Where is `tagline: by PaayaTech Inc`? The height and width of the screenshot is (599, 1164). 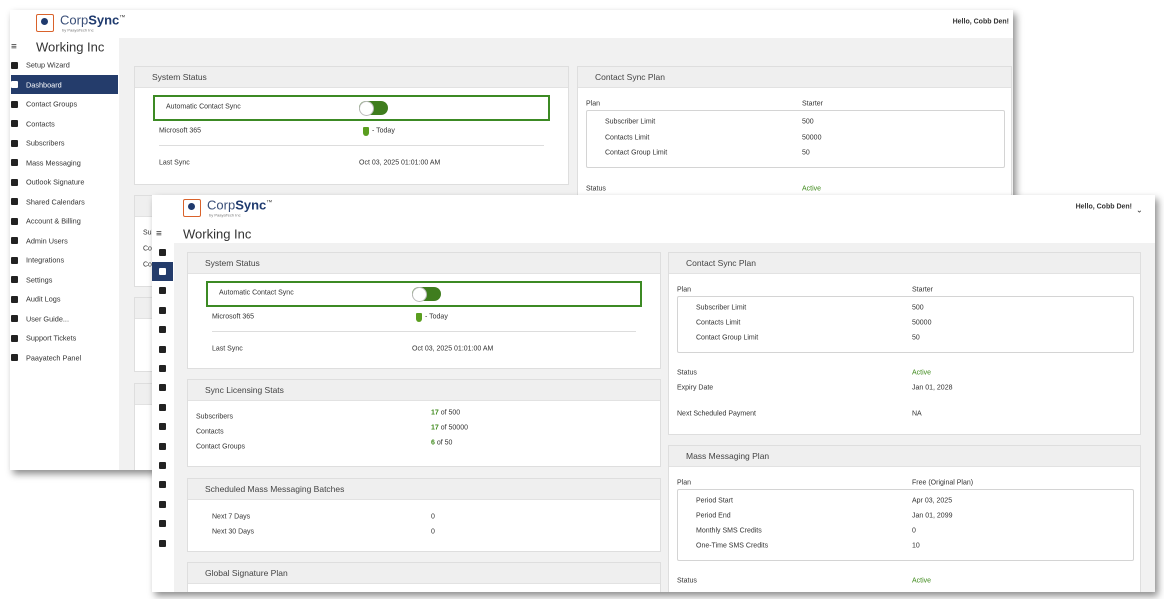
tagline: by PaayaTech Inc is located at coordinates (78, 30).